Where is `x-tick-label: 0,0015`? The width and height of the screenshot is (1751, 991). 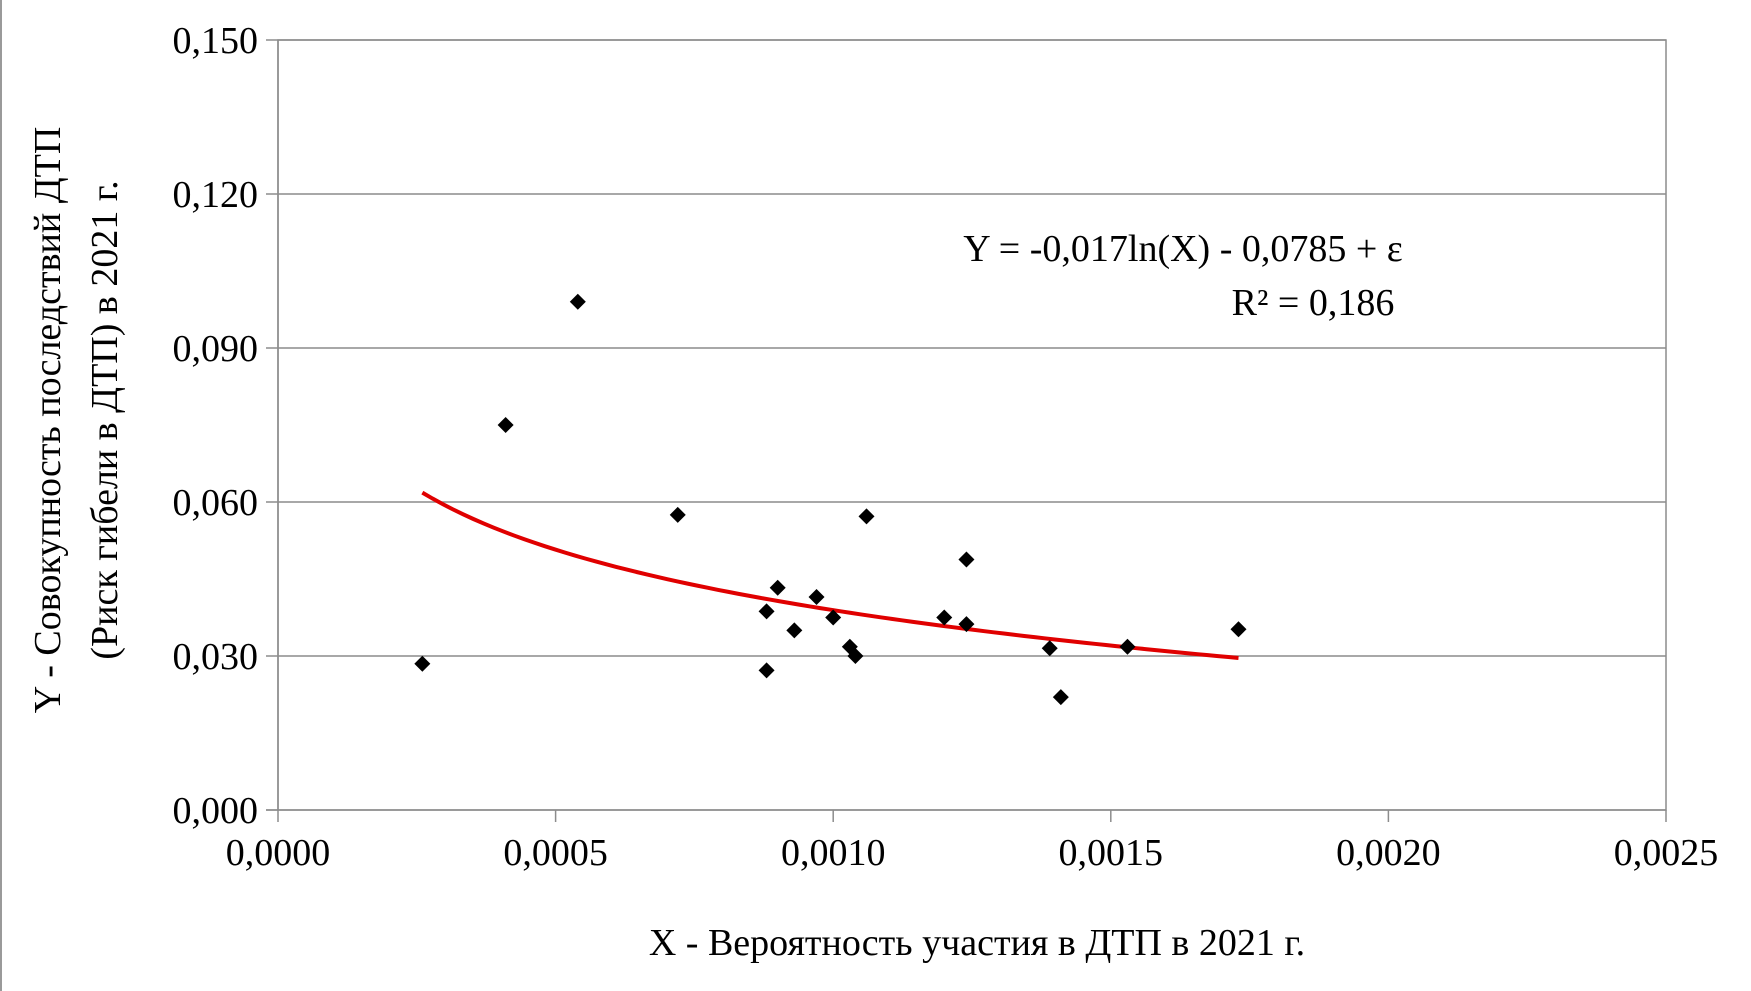 x-tick-label: 0,0015 is located at coordinates (1111, 853).